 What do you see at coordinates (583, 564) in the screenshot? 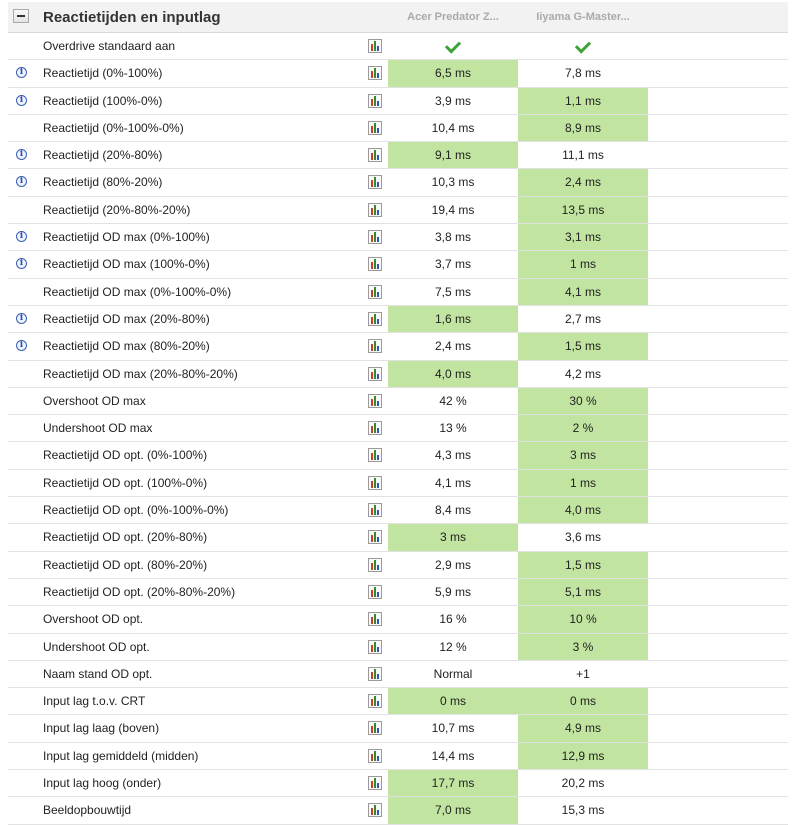
I see `value-cell-product-b: 1,5 ms` at bounding box center [583, 564].